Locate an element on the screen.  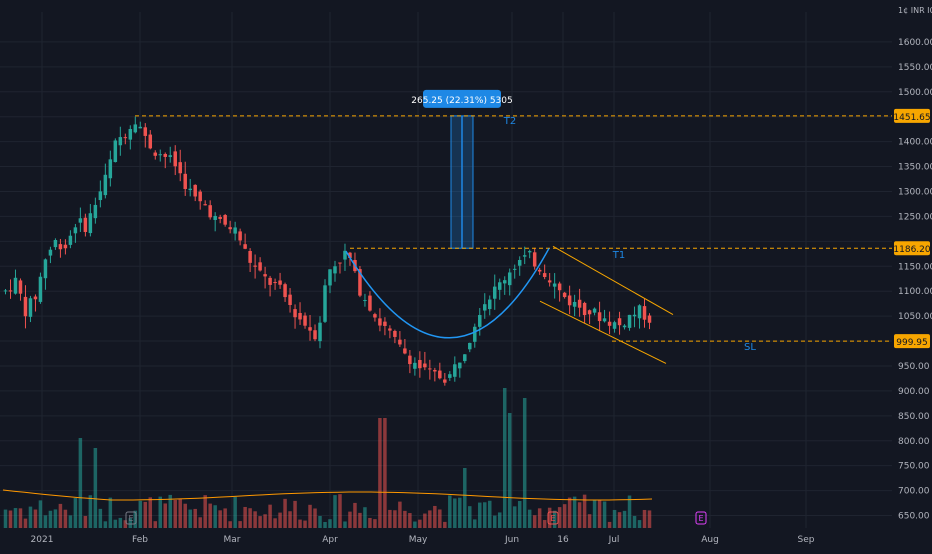
volume-ma-line is located at coordinates (327, 495).